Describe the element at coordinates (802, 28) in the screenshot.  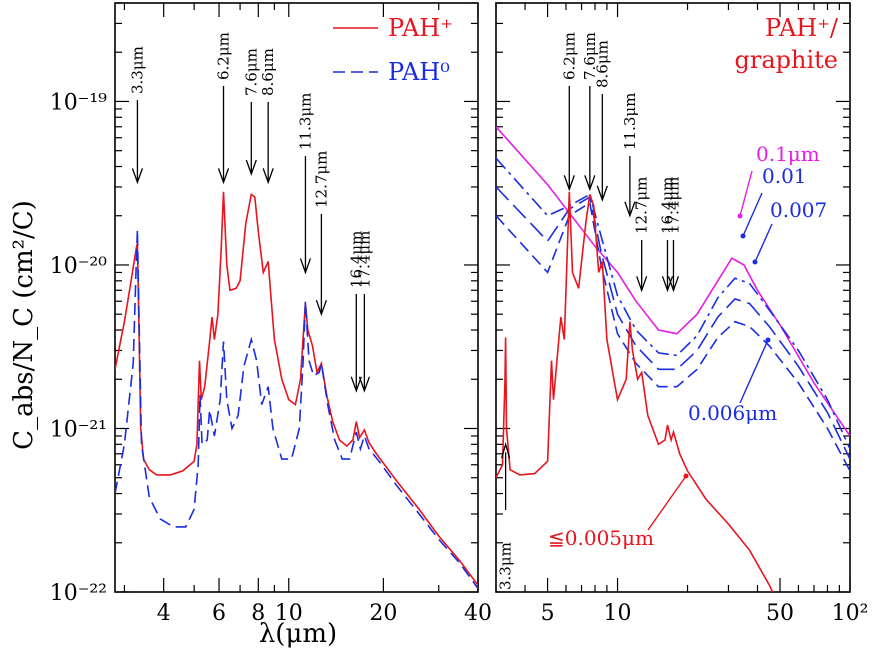
I see `panel-title: PAH⁺/` at that location.